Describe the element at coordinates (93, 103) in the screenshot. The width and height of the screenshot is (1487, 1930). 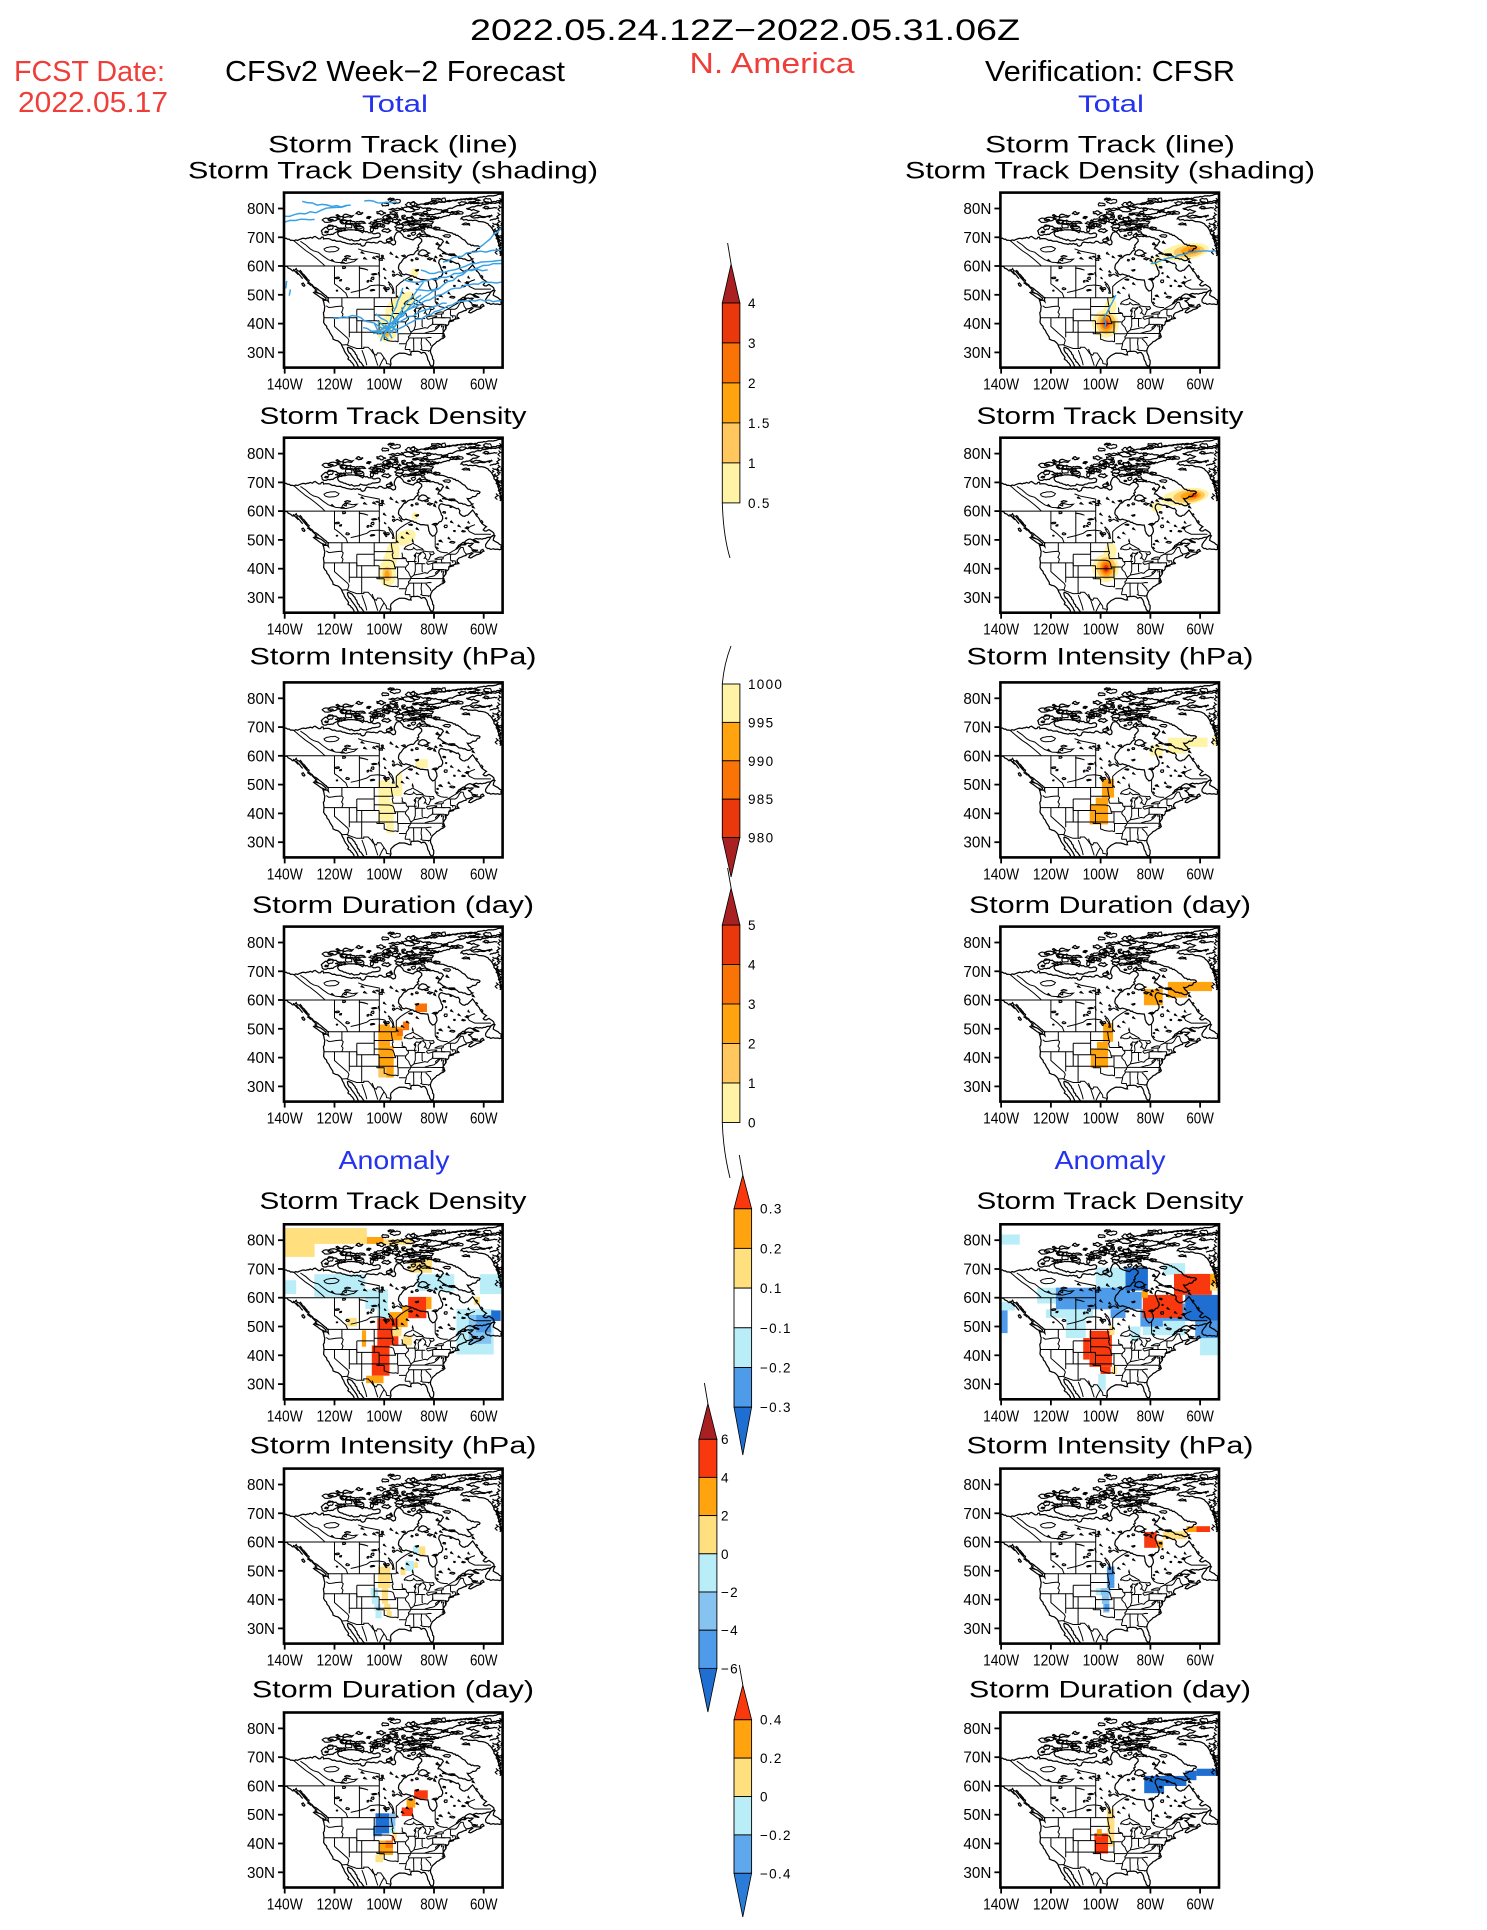
I see `svg-text: 2022.05.17` at that location.